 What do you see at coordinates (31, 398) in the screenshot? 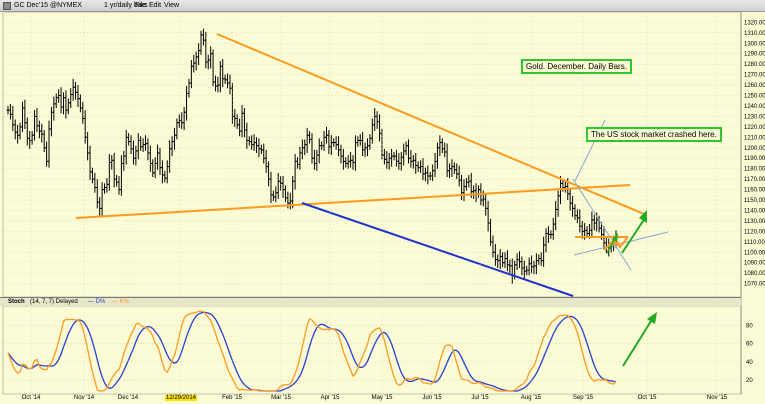
I see `x-tick-label: Oct '14` at bounding box center [31, 398].